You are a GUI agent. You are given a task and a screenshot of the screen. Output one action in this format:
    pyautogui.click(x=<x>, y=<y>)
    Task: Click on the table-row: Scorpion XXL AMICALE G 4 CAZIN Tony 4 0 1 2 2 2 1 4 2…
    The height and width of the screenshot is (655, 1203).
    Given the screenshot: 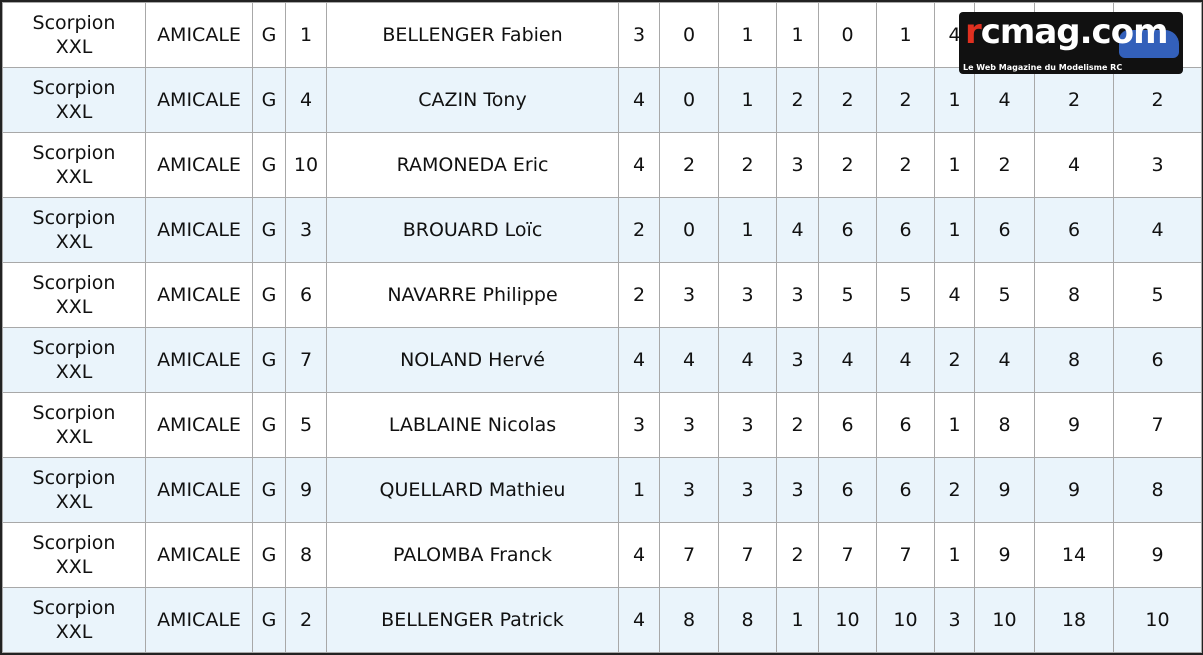 What is the action you would take?
    pyautogui.click(x=602, y=100)
    